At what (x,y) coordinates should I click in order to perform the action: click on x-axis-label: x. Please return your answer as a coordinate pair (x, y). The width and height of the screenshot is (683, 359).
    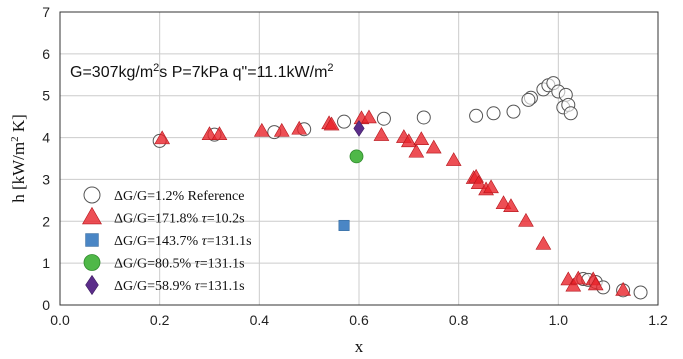
    Looking at the image, I should click on (359, 346).